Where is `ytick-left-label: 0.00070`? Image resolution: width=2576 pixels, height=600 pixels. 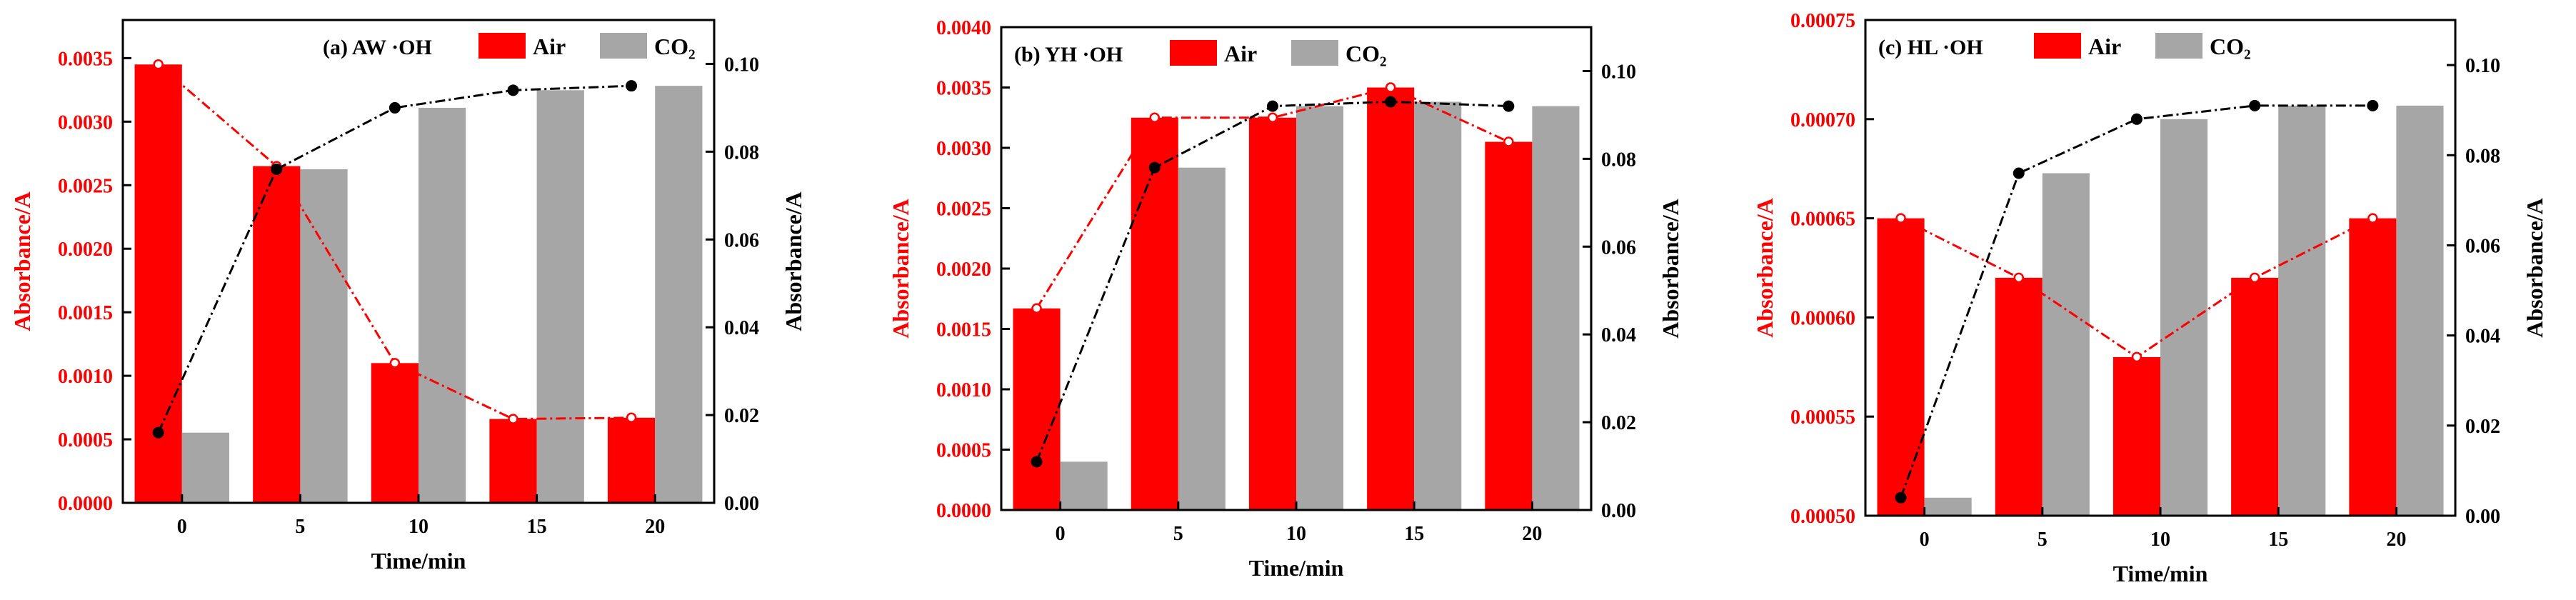
ytick-left-label: 0.00070 is located at coordinates (1822, 120).